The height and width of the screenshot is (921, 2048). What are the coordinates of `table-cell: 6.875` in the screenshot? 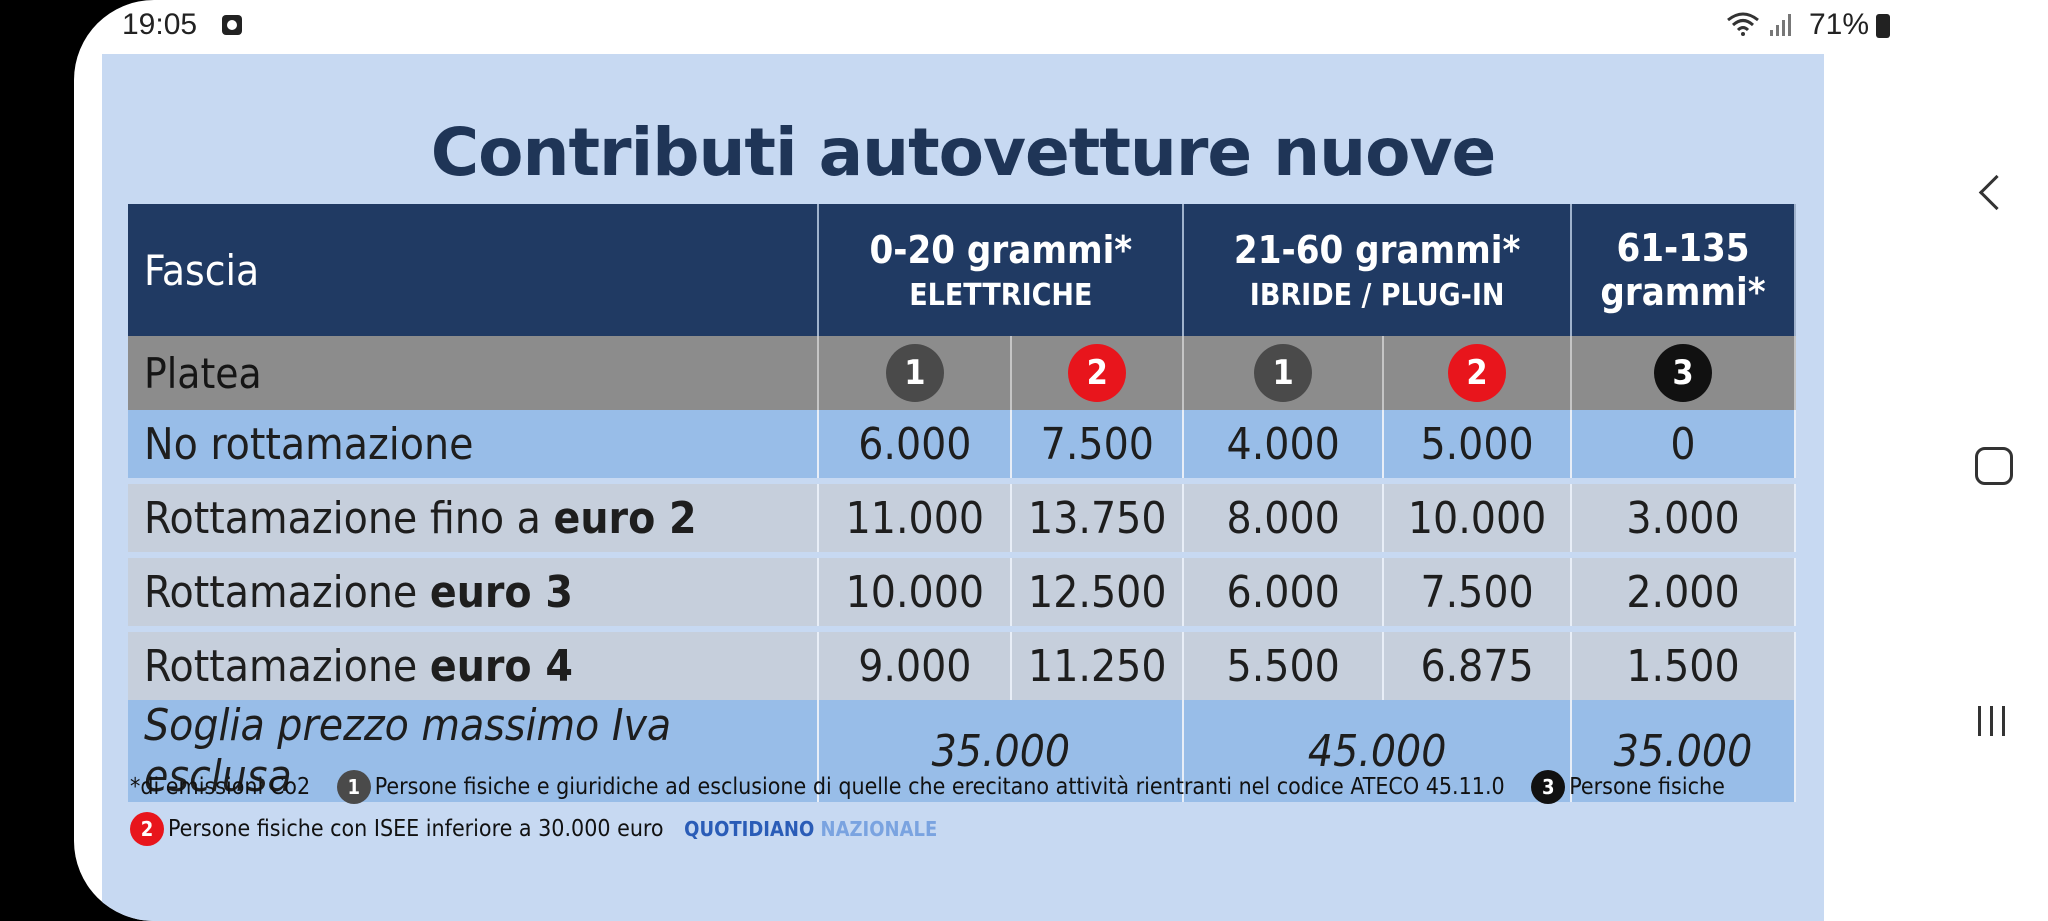 It's located at (1478, 666).